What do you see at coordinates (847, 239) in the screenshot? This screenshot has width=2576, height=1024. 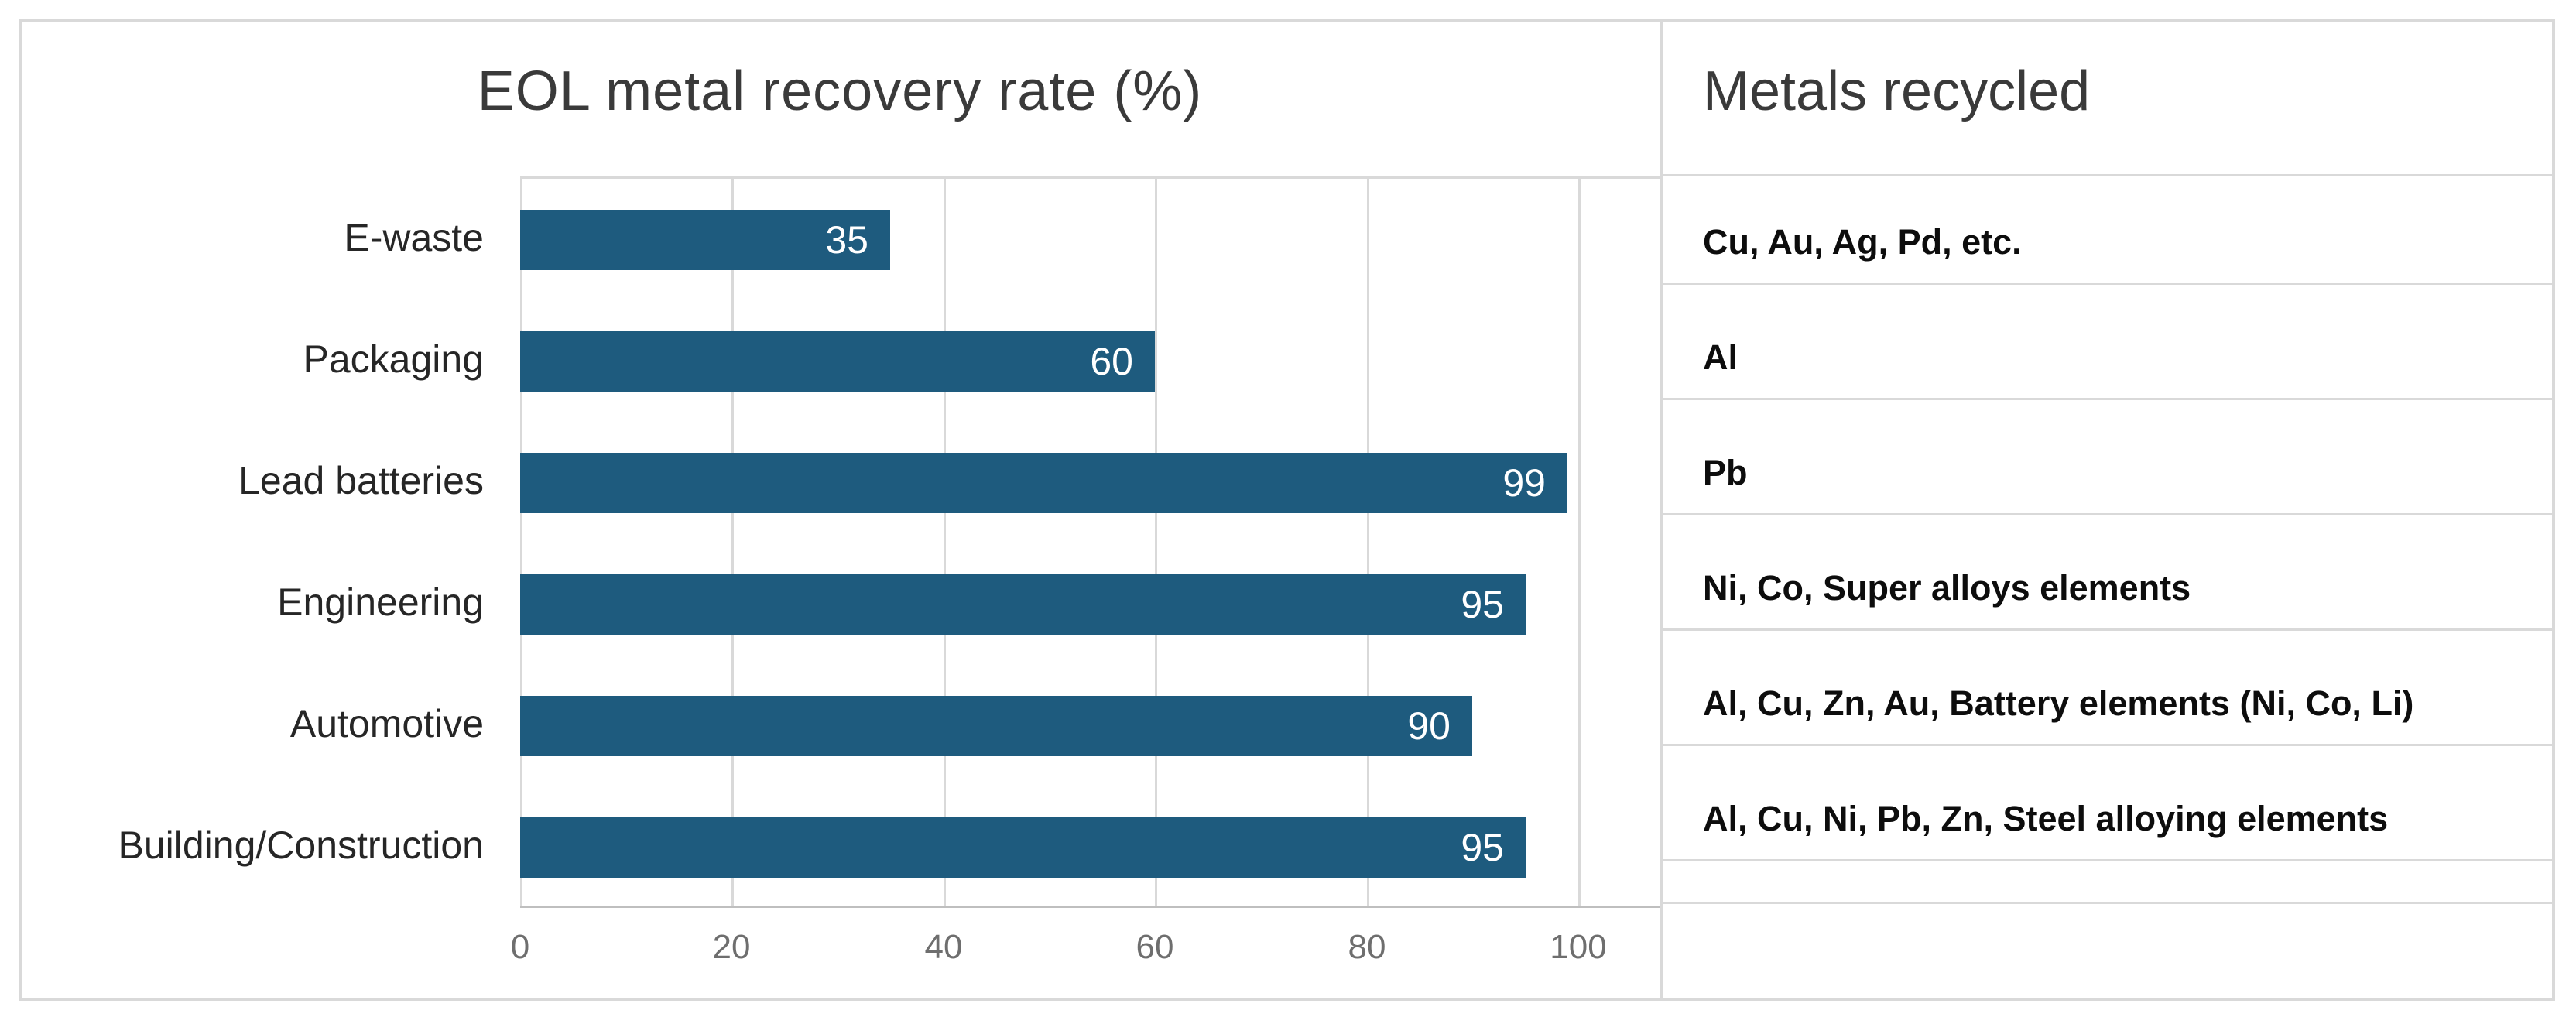 I see `bar-value-label: 35` at bounding box center [847, 239].